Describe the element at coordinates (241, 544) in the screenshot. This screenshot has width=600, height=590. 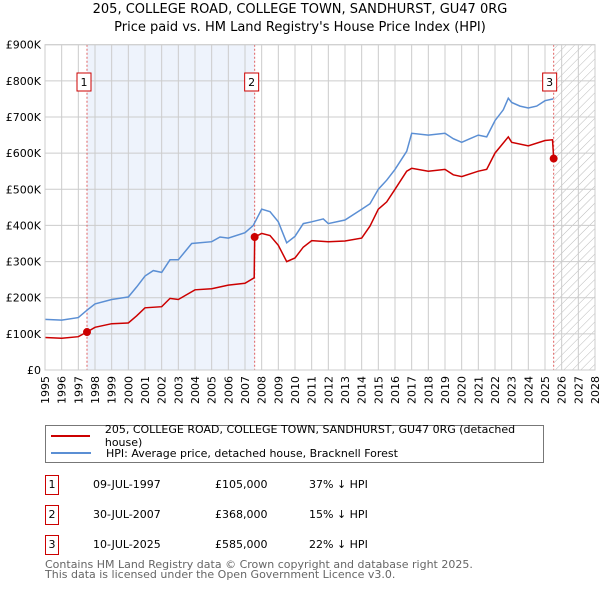
I see `sale-price: £585,000` at that location.